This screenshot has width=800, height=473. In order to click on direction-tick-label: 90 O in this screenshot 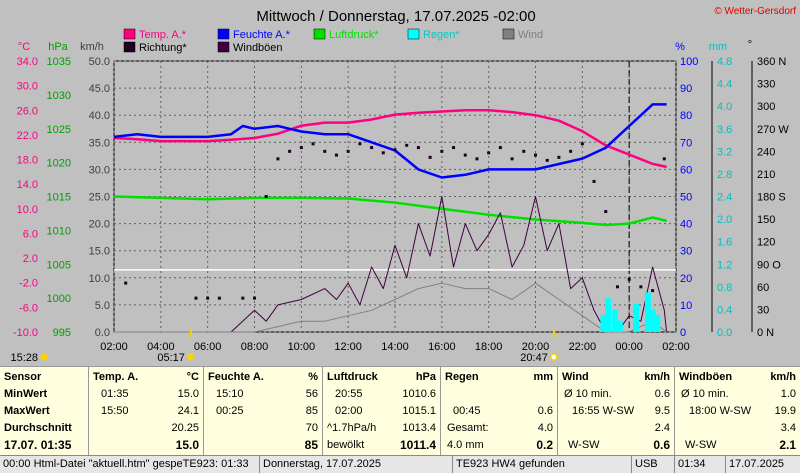, I will do `click(769, 265)`.